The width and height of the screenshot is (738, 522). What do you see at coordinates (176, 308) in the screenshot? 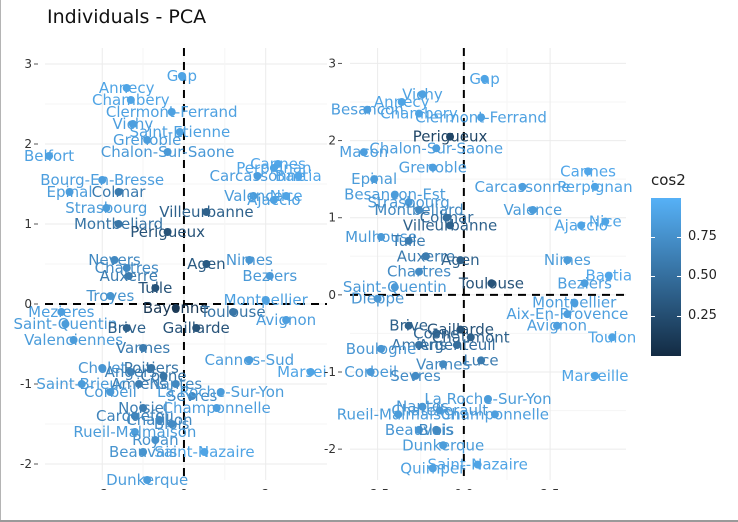
I see `point-label: Bayonne` at bounding box center [176, 308].